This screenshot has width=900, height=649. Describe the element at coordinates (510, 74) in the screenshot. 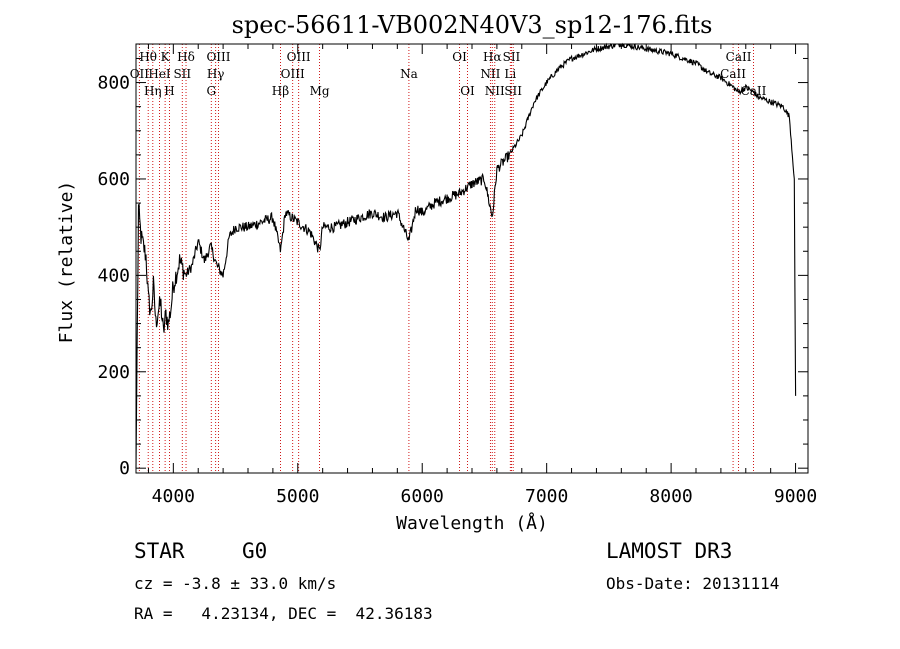

I see `spectral-line-label: Li` at that location.